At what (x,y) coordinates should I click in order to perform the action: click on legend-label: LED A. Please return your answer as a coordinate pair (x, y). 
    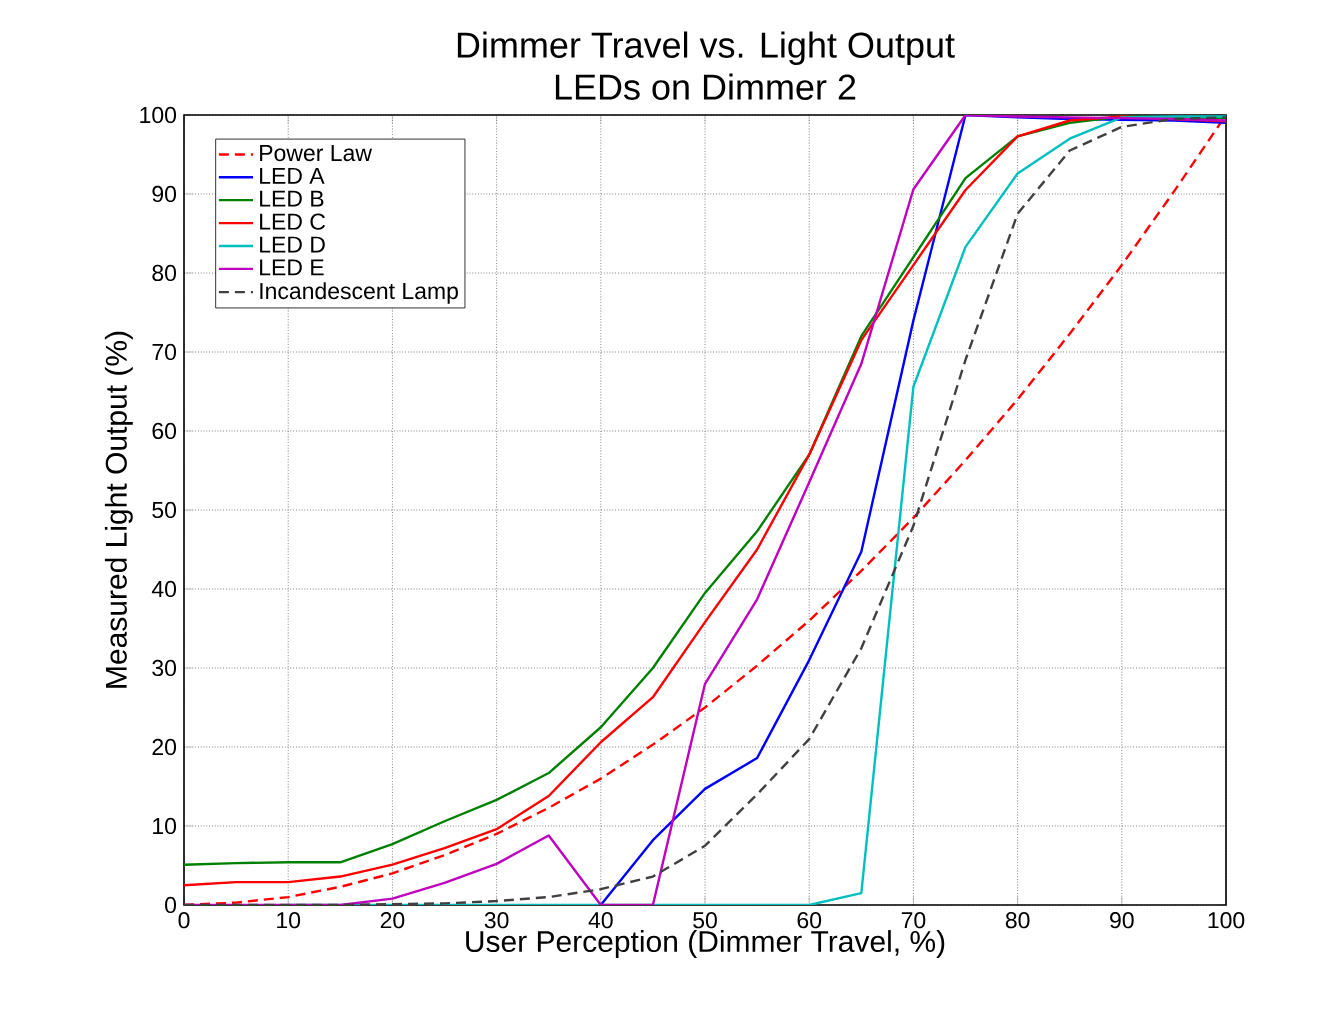
    Looking at the image, I should click on (292, 175).